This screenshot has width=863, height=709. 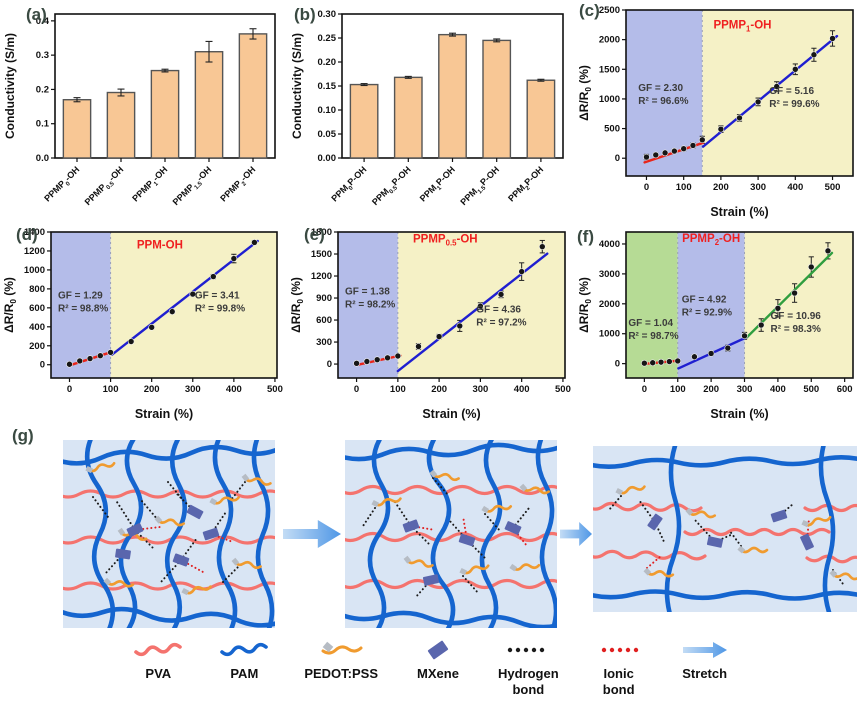 I want to click on svg-text: PPMP1-OH, so click(x=742, y=26).